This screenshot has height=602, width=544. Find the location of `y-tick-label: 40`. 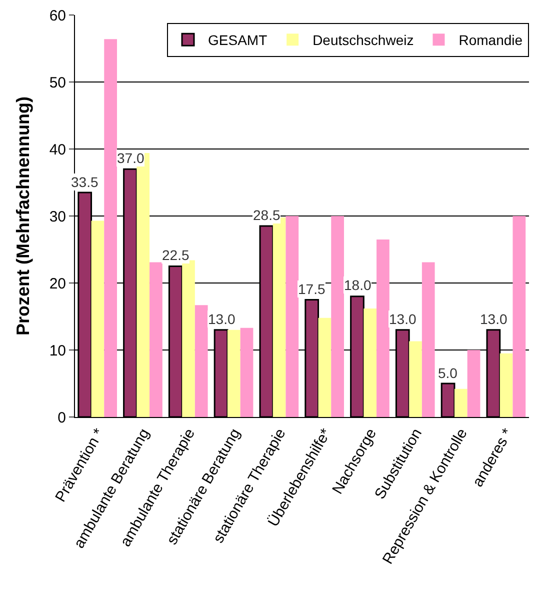

y-tick-label: 40 is located at coordinates (57, 149).